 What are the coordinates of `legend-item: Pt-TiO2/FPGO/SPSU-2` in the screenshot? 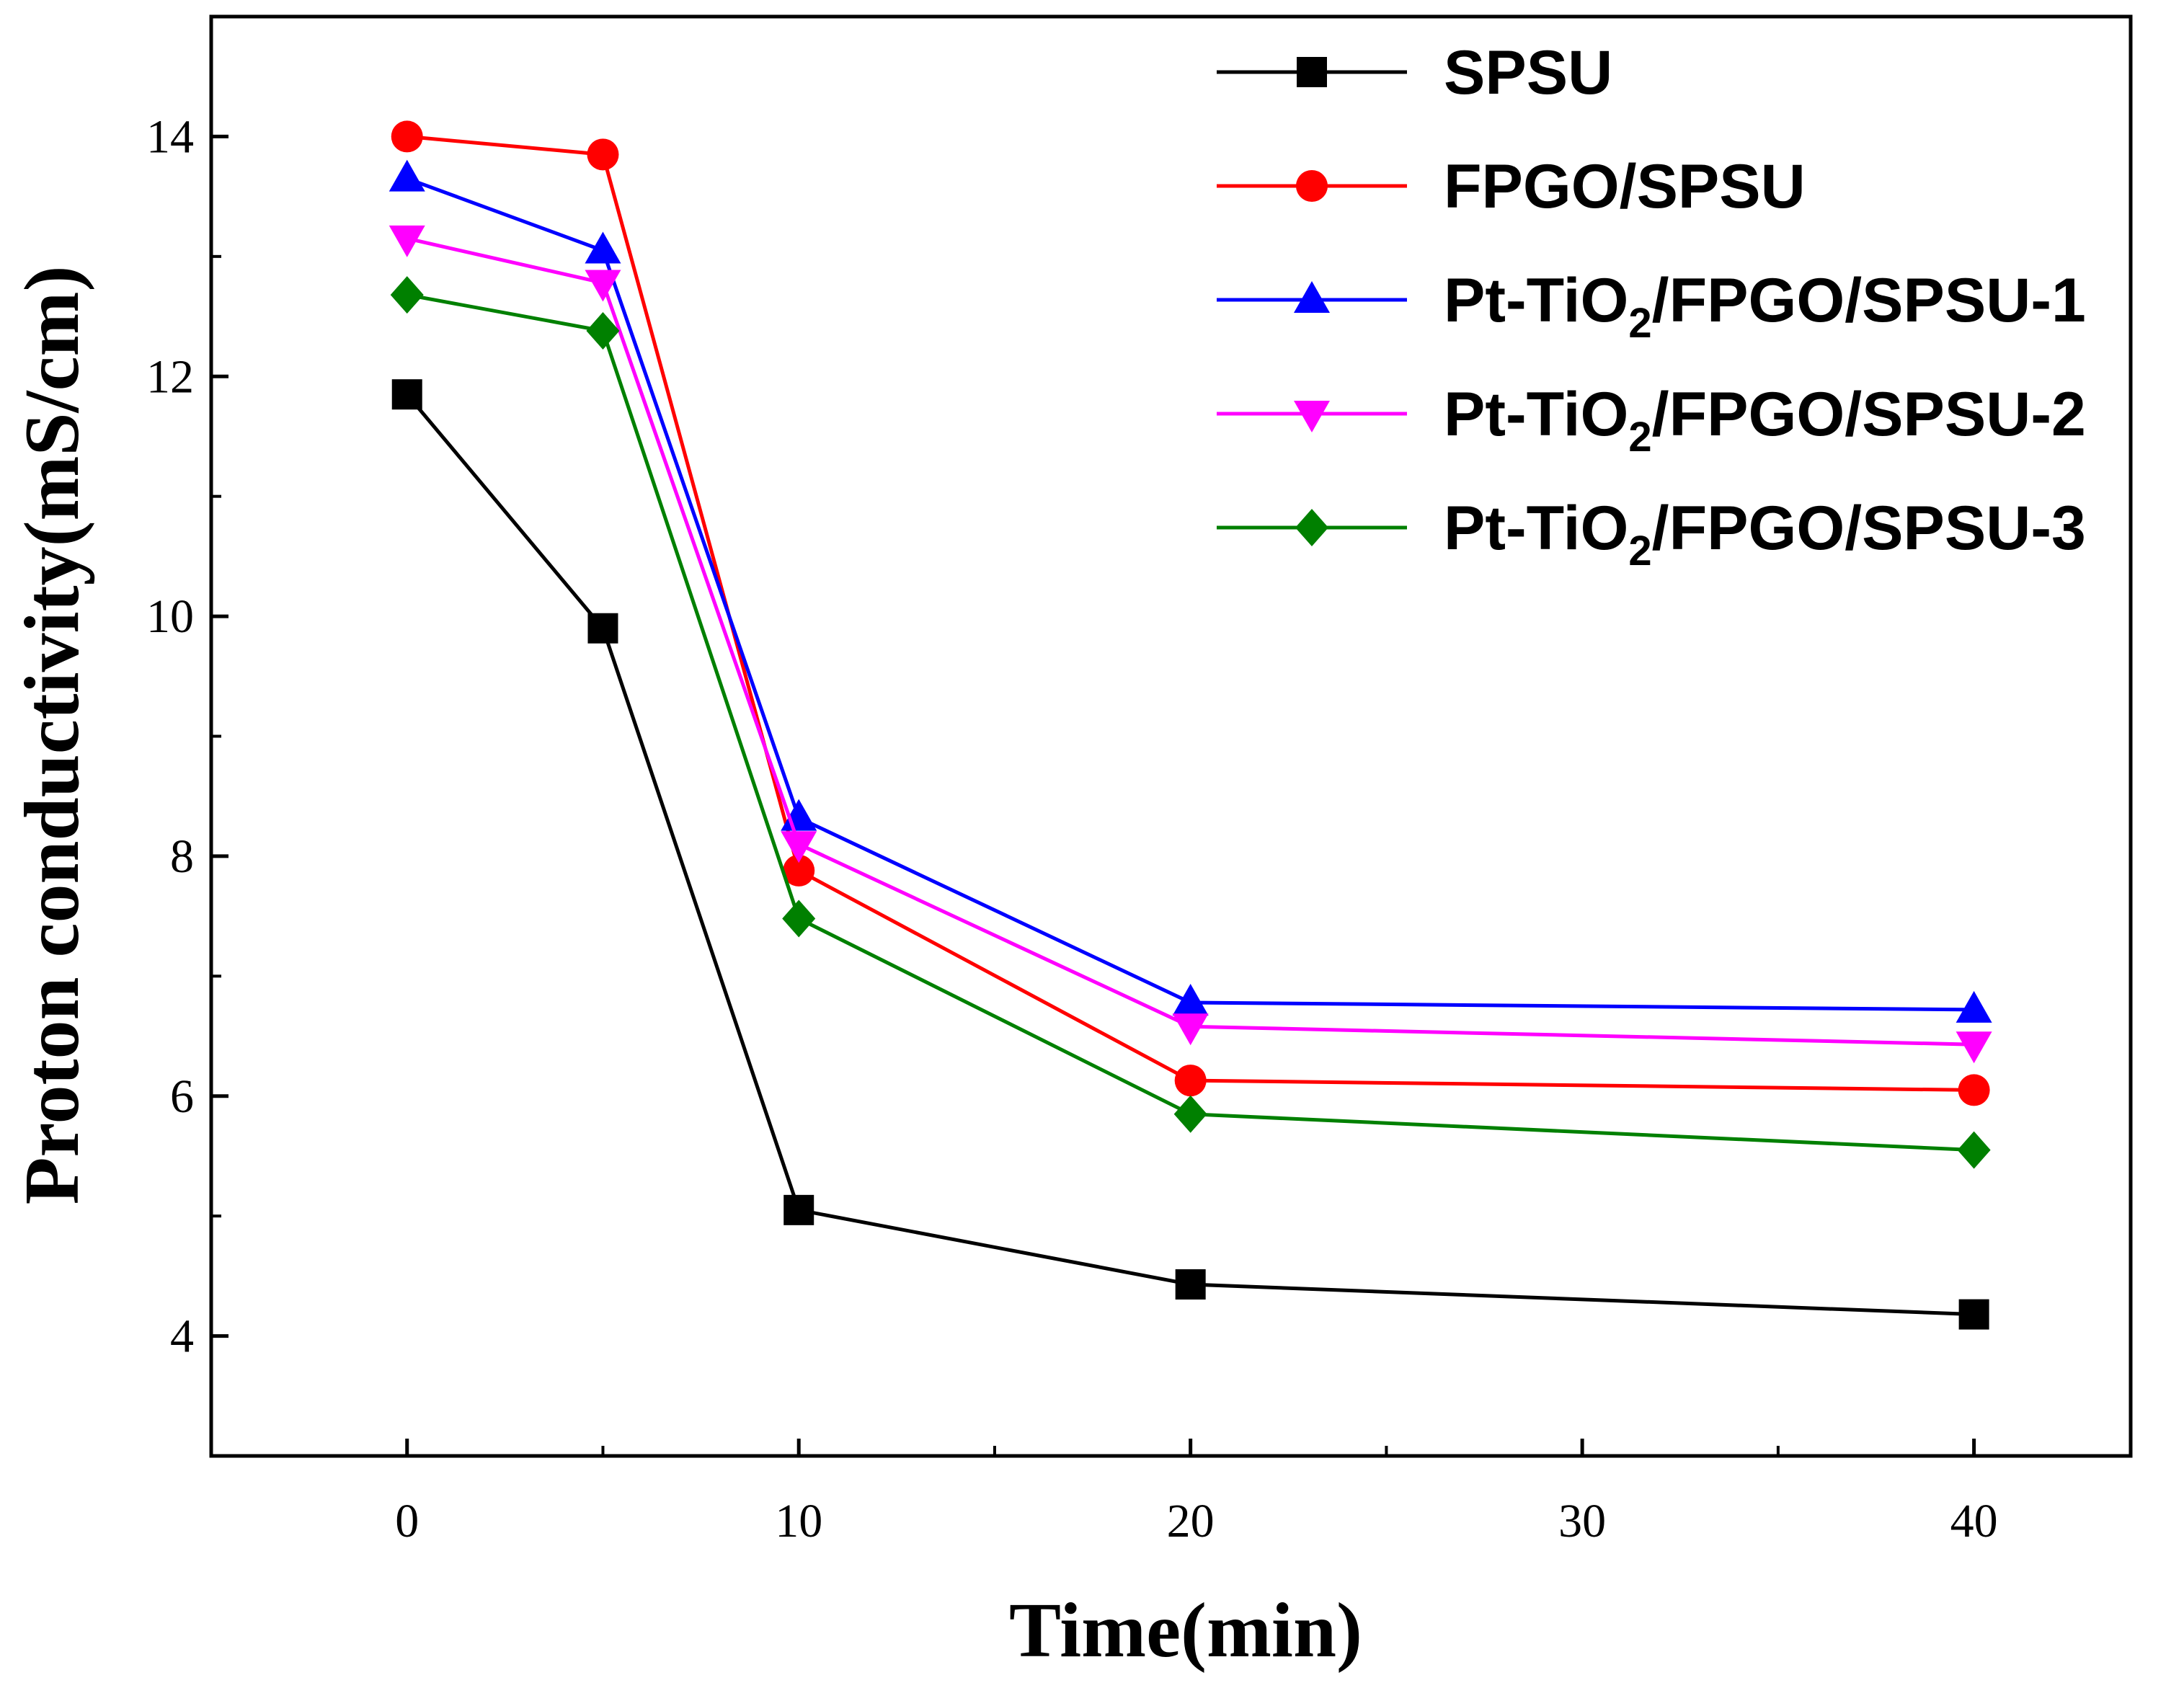 It's located at (1651, 420).